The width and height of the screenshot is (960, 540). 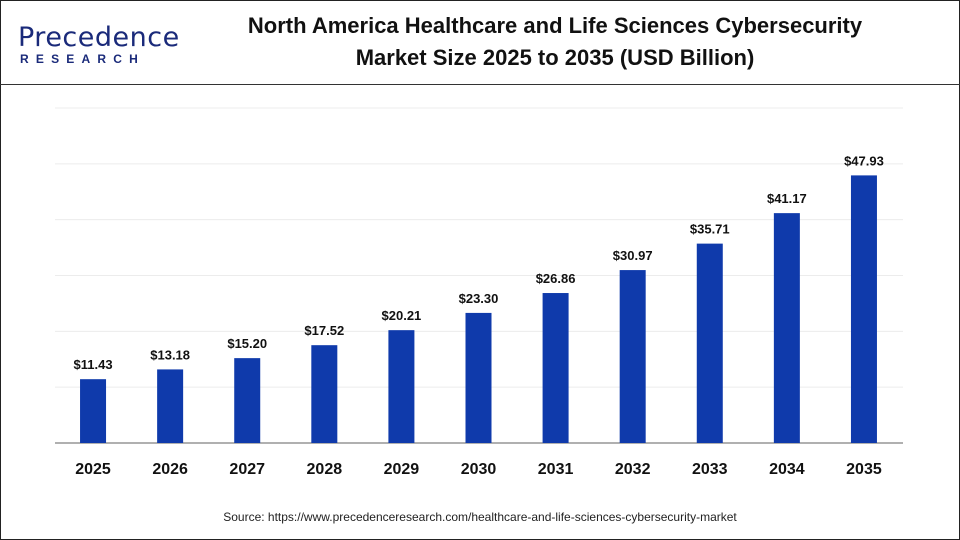 I want to click on bar-2030, so click(x=478, y=377).